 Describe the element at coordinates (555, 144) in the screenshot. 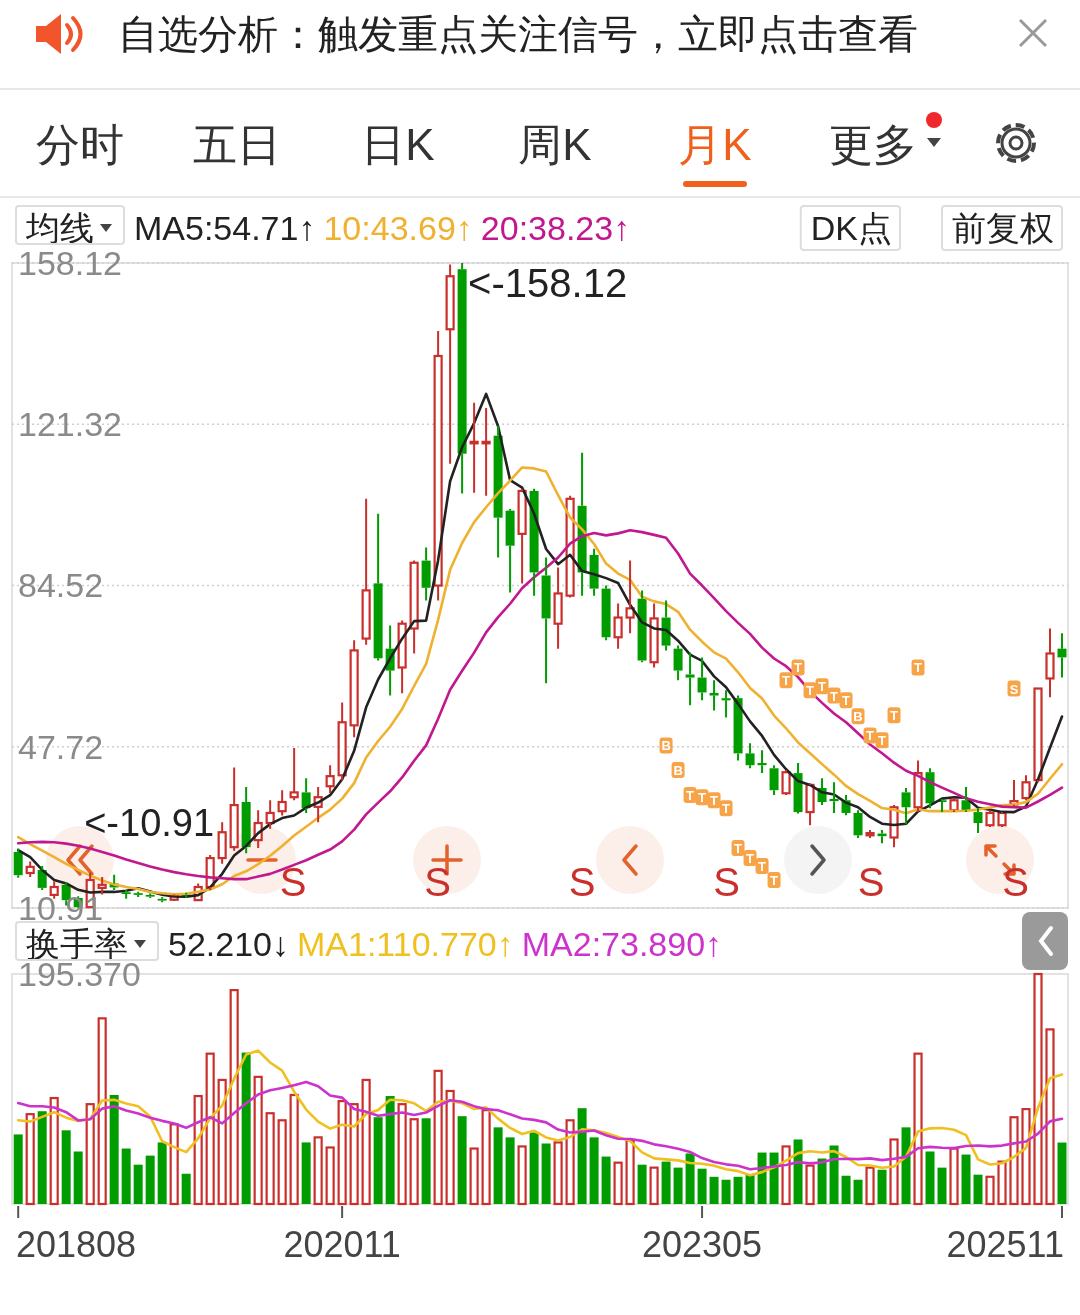

I see `text: 周K` at that location.